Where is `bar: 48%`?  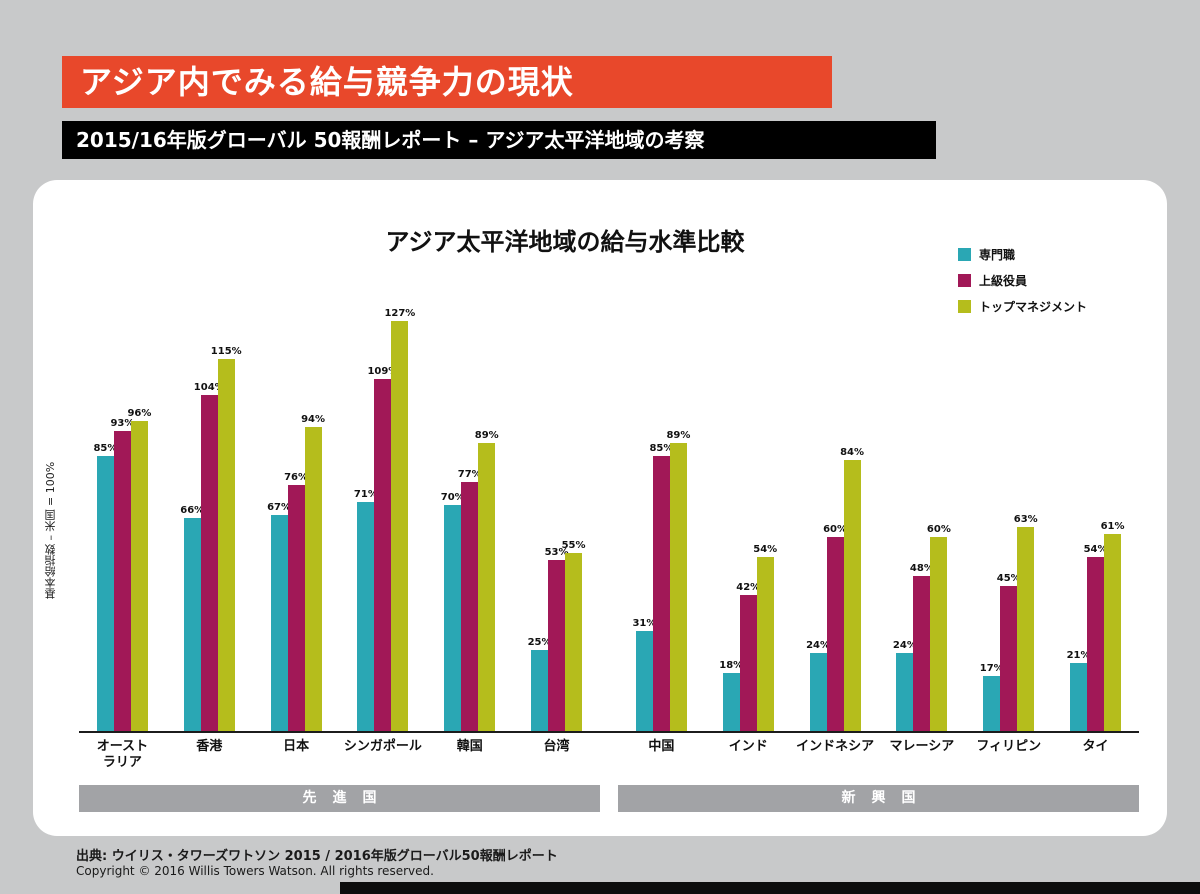 bar: 48% is located at coordinates (922, 647).